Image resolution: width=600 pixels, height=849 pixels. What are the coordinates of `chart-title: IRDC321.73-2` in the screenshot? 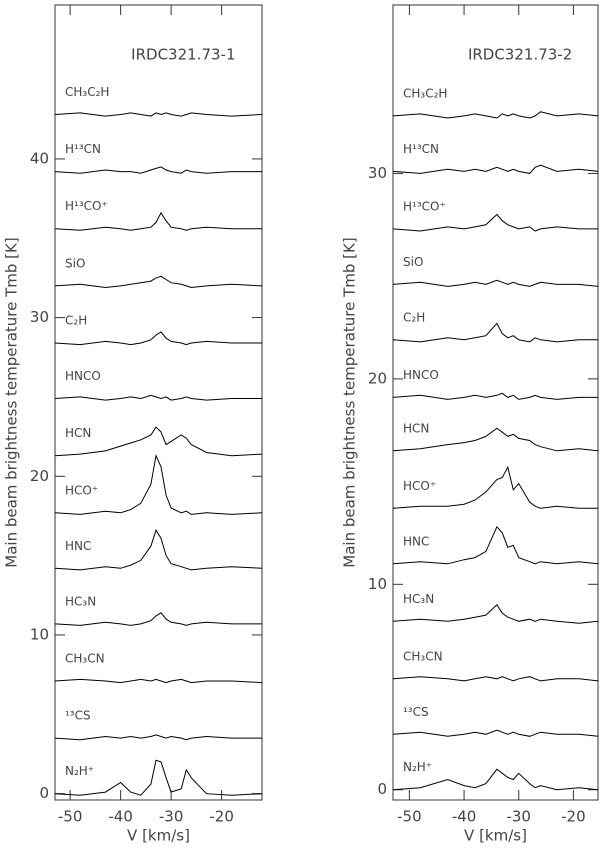 It's located at (520, 55).